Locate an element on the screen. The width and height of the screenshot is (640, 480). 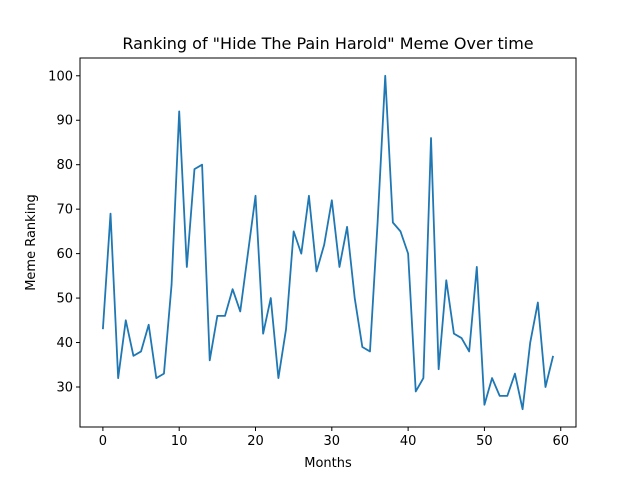
y-axis-label: Meme Ranking is located at coordinates (31, 242).